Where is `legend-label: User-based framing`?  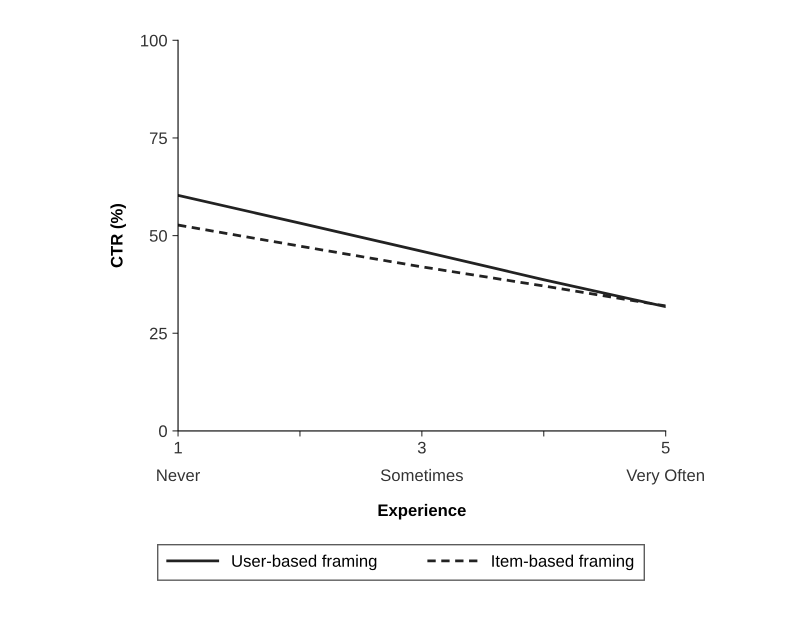
legend-label: User-based framing is located at coordinates (304, 562).